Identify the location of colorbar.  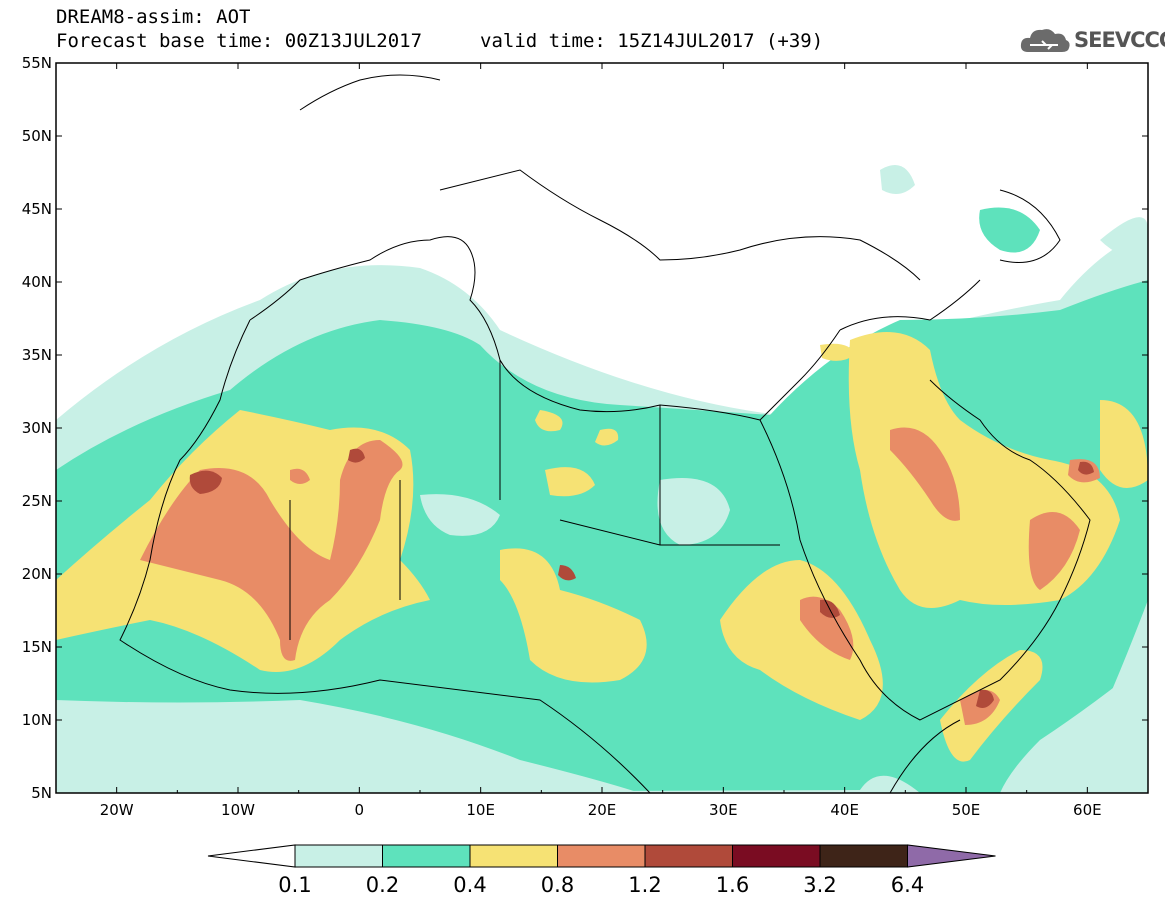
(601, 856).